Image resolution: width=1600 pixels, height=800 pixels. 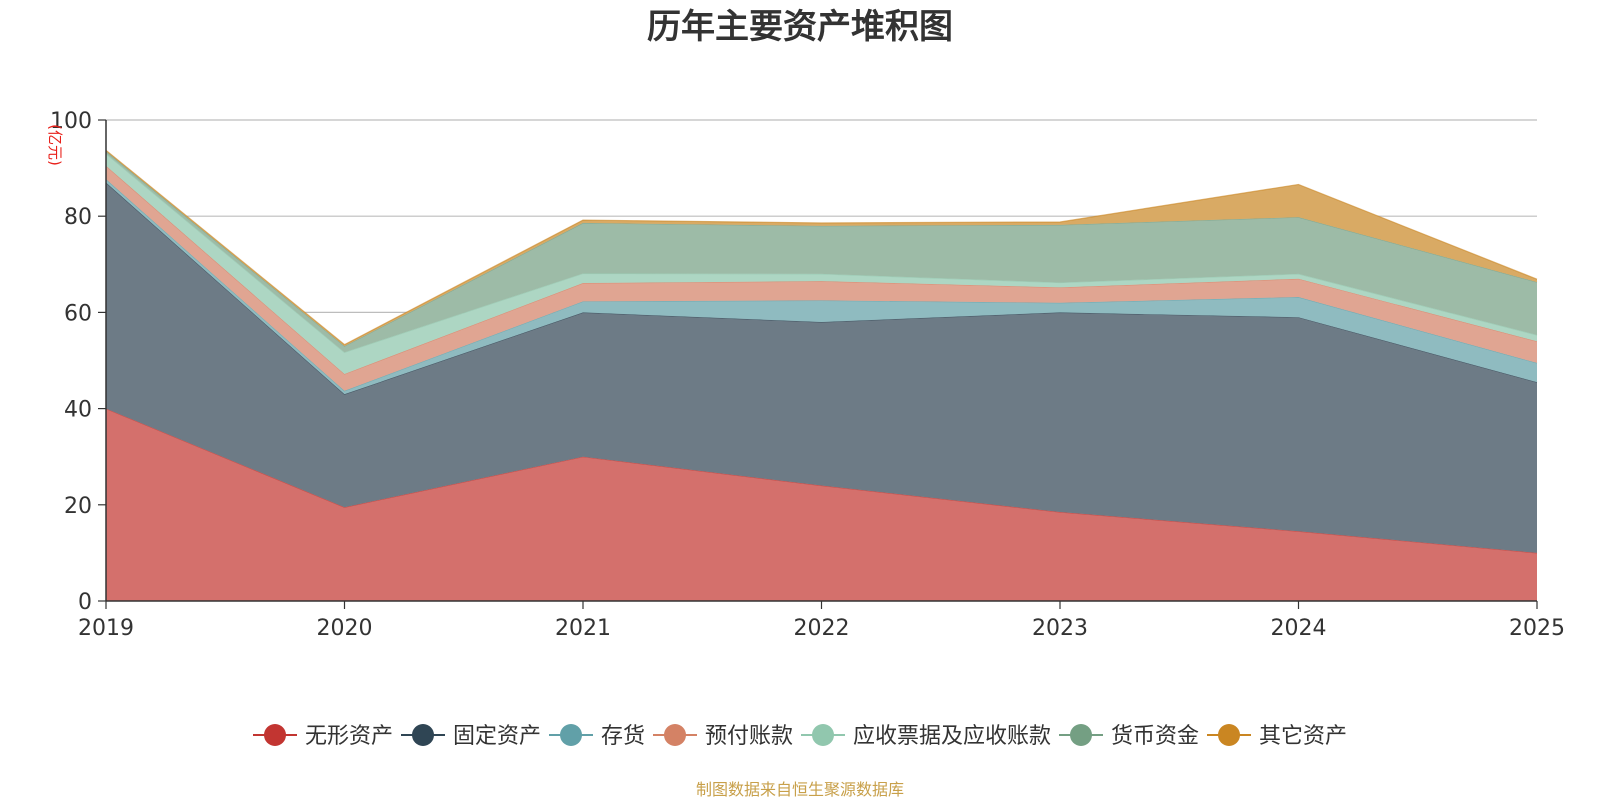 I want to click on legend: 无形资产 固定资产 存货 预付账款 应收票据及应收账款 货币资金 其它资产, so click(x=800, y=736).